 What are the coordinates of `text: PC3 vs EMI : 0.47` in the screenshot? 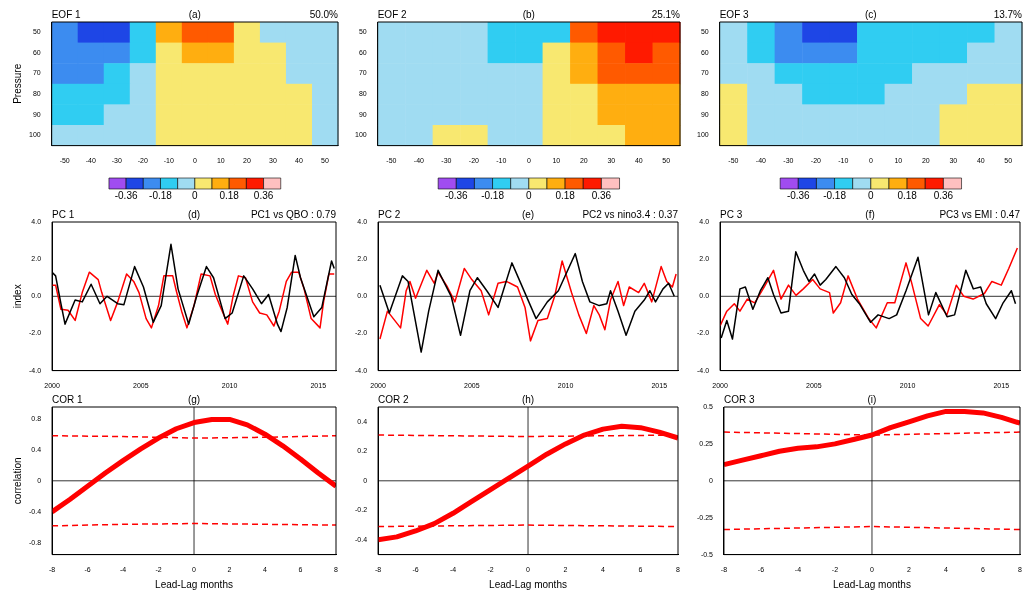 It's located at (980, 214).